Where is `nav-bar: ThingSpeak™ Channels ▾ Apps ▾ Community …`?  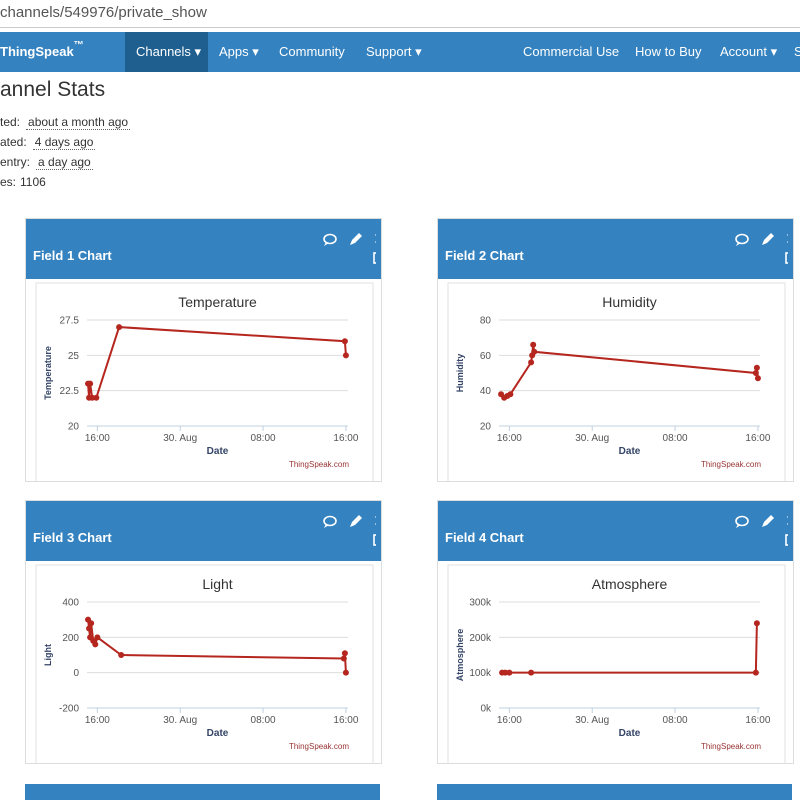 nav-bar: ThingSpeak™ Channels ▾ Apps ▾ Community … is located at coordinates (400, 52).